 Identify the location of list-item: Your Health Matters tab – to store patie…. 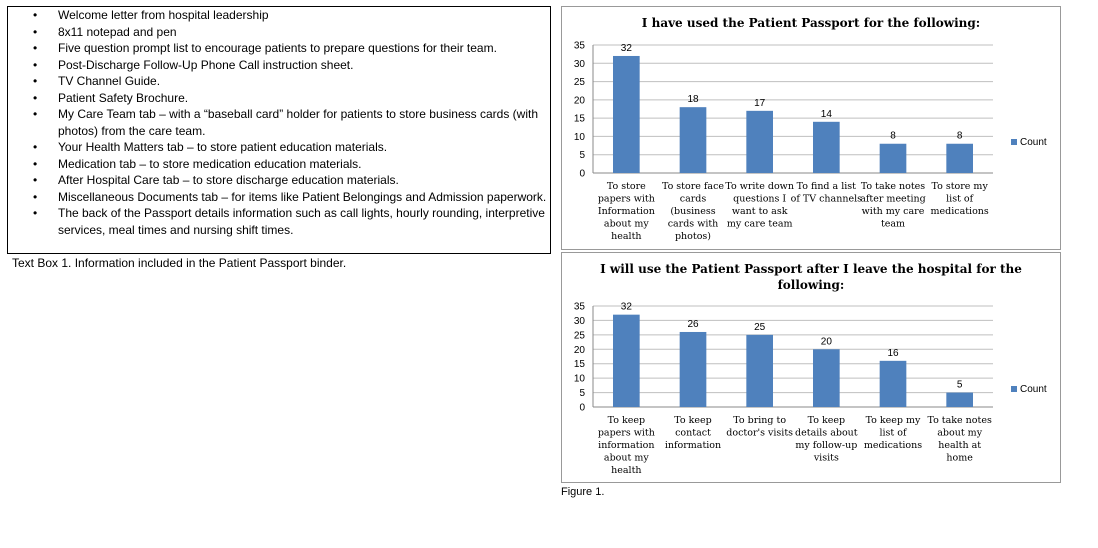
(279, 147).